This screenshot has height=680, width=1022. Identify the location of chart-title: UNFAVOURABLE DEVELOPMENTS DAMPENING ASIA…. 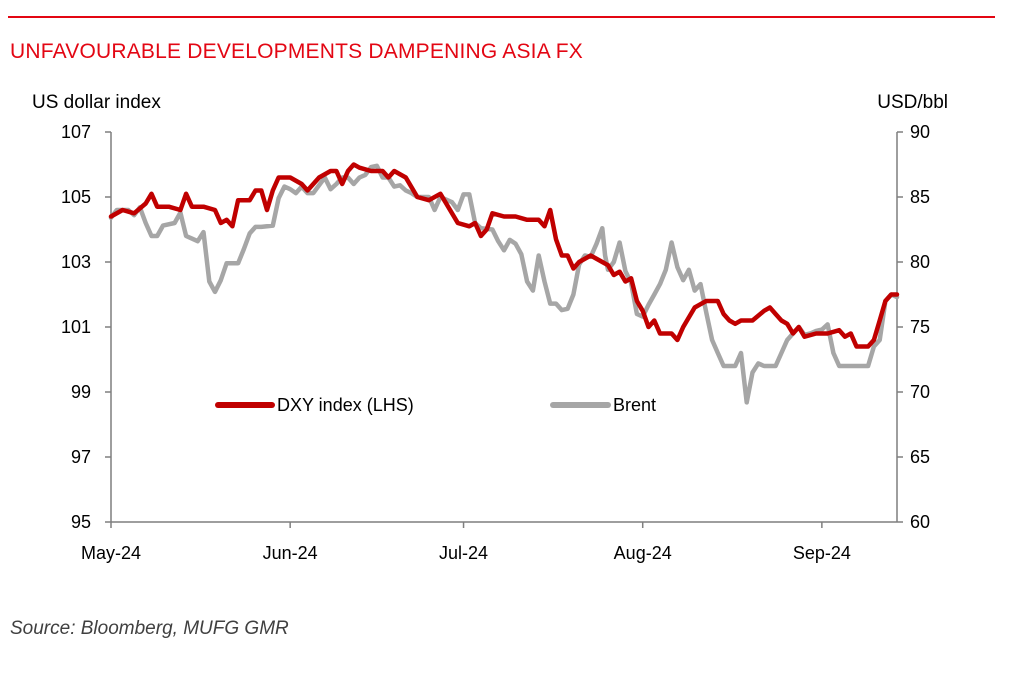
(297, 51).